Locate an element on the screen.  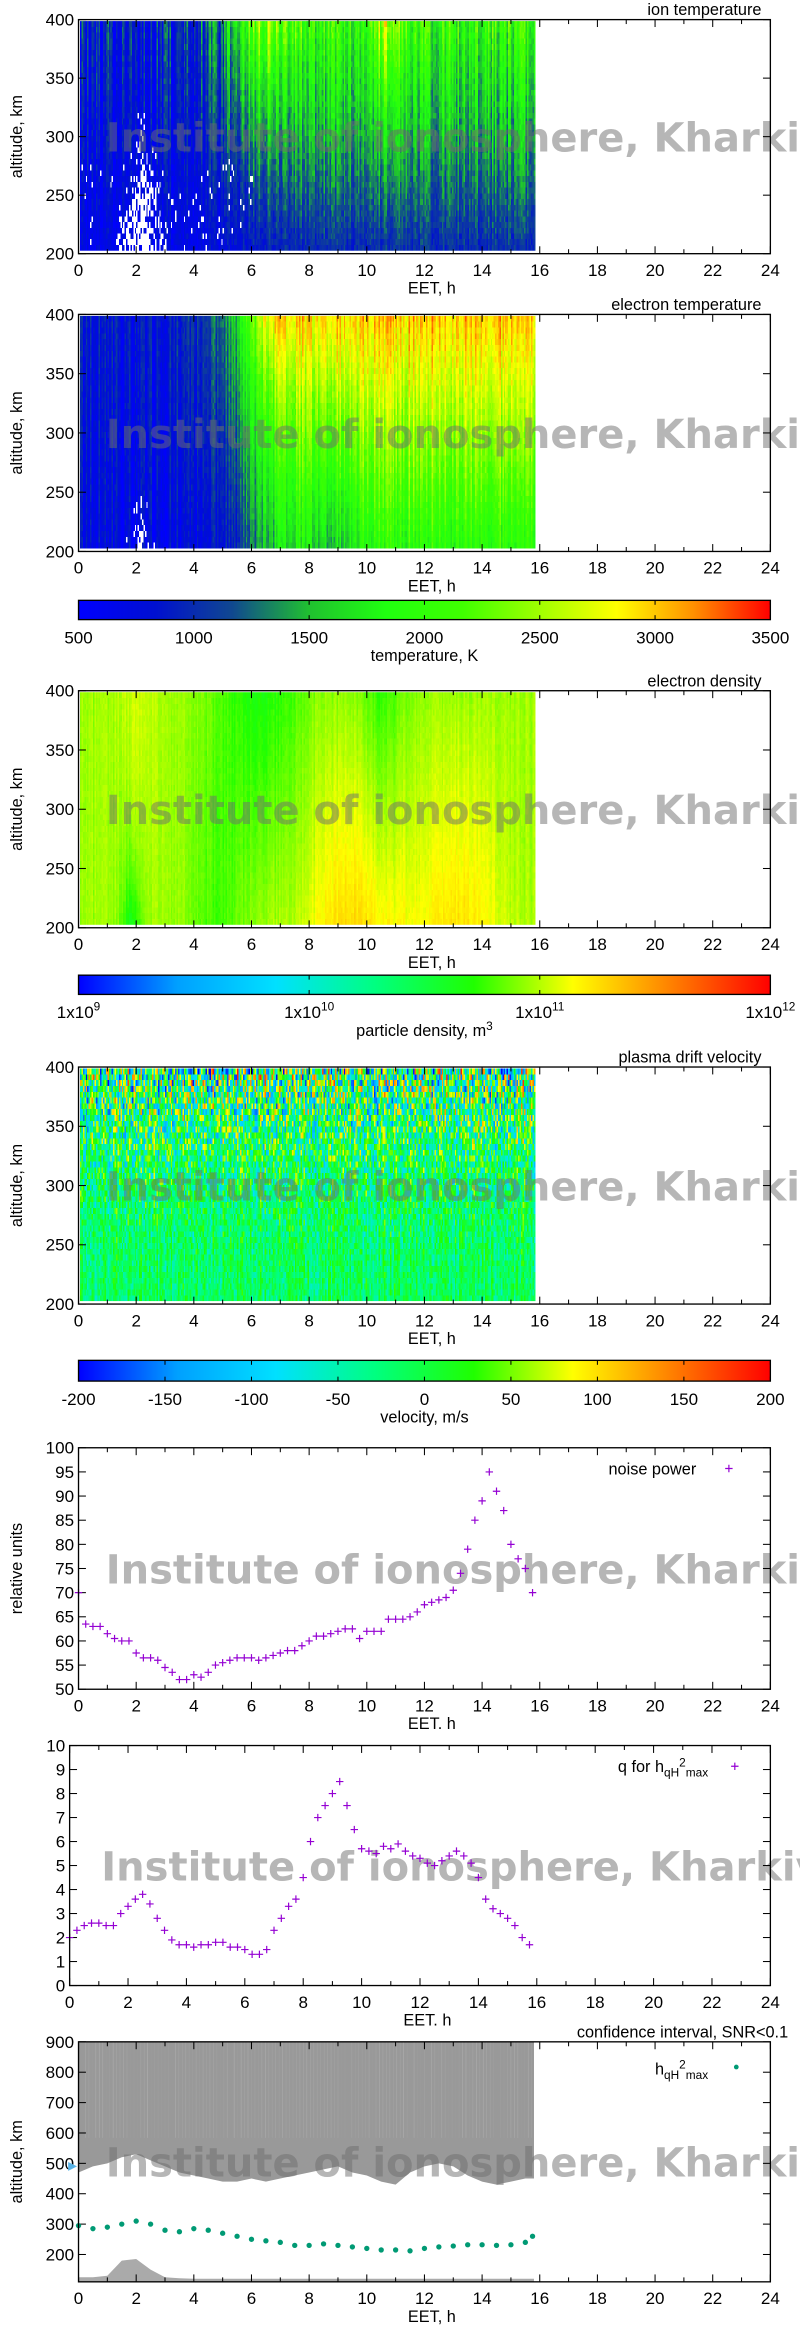
colorbar-tick-label: 2500 is located at coordinates (540, 637).